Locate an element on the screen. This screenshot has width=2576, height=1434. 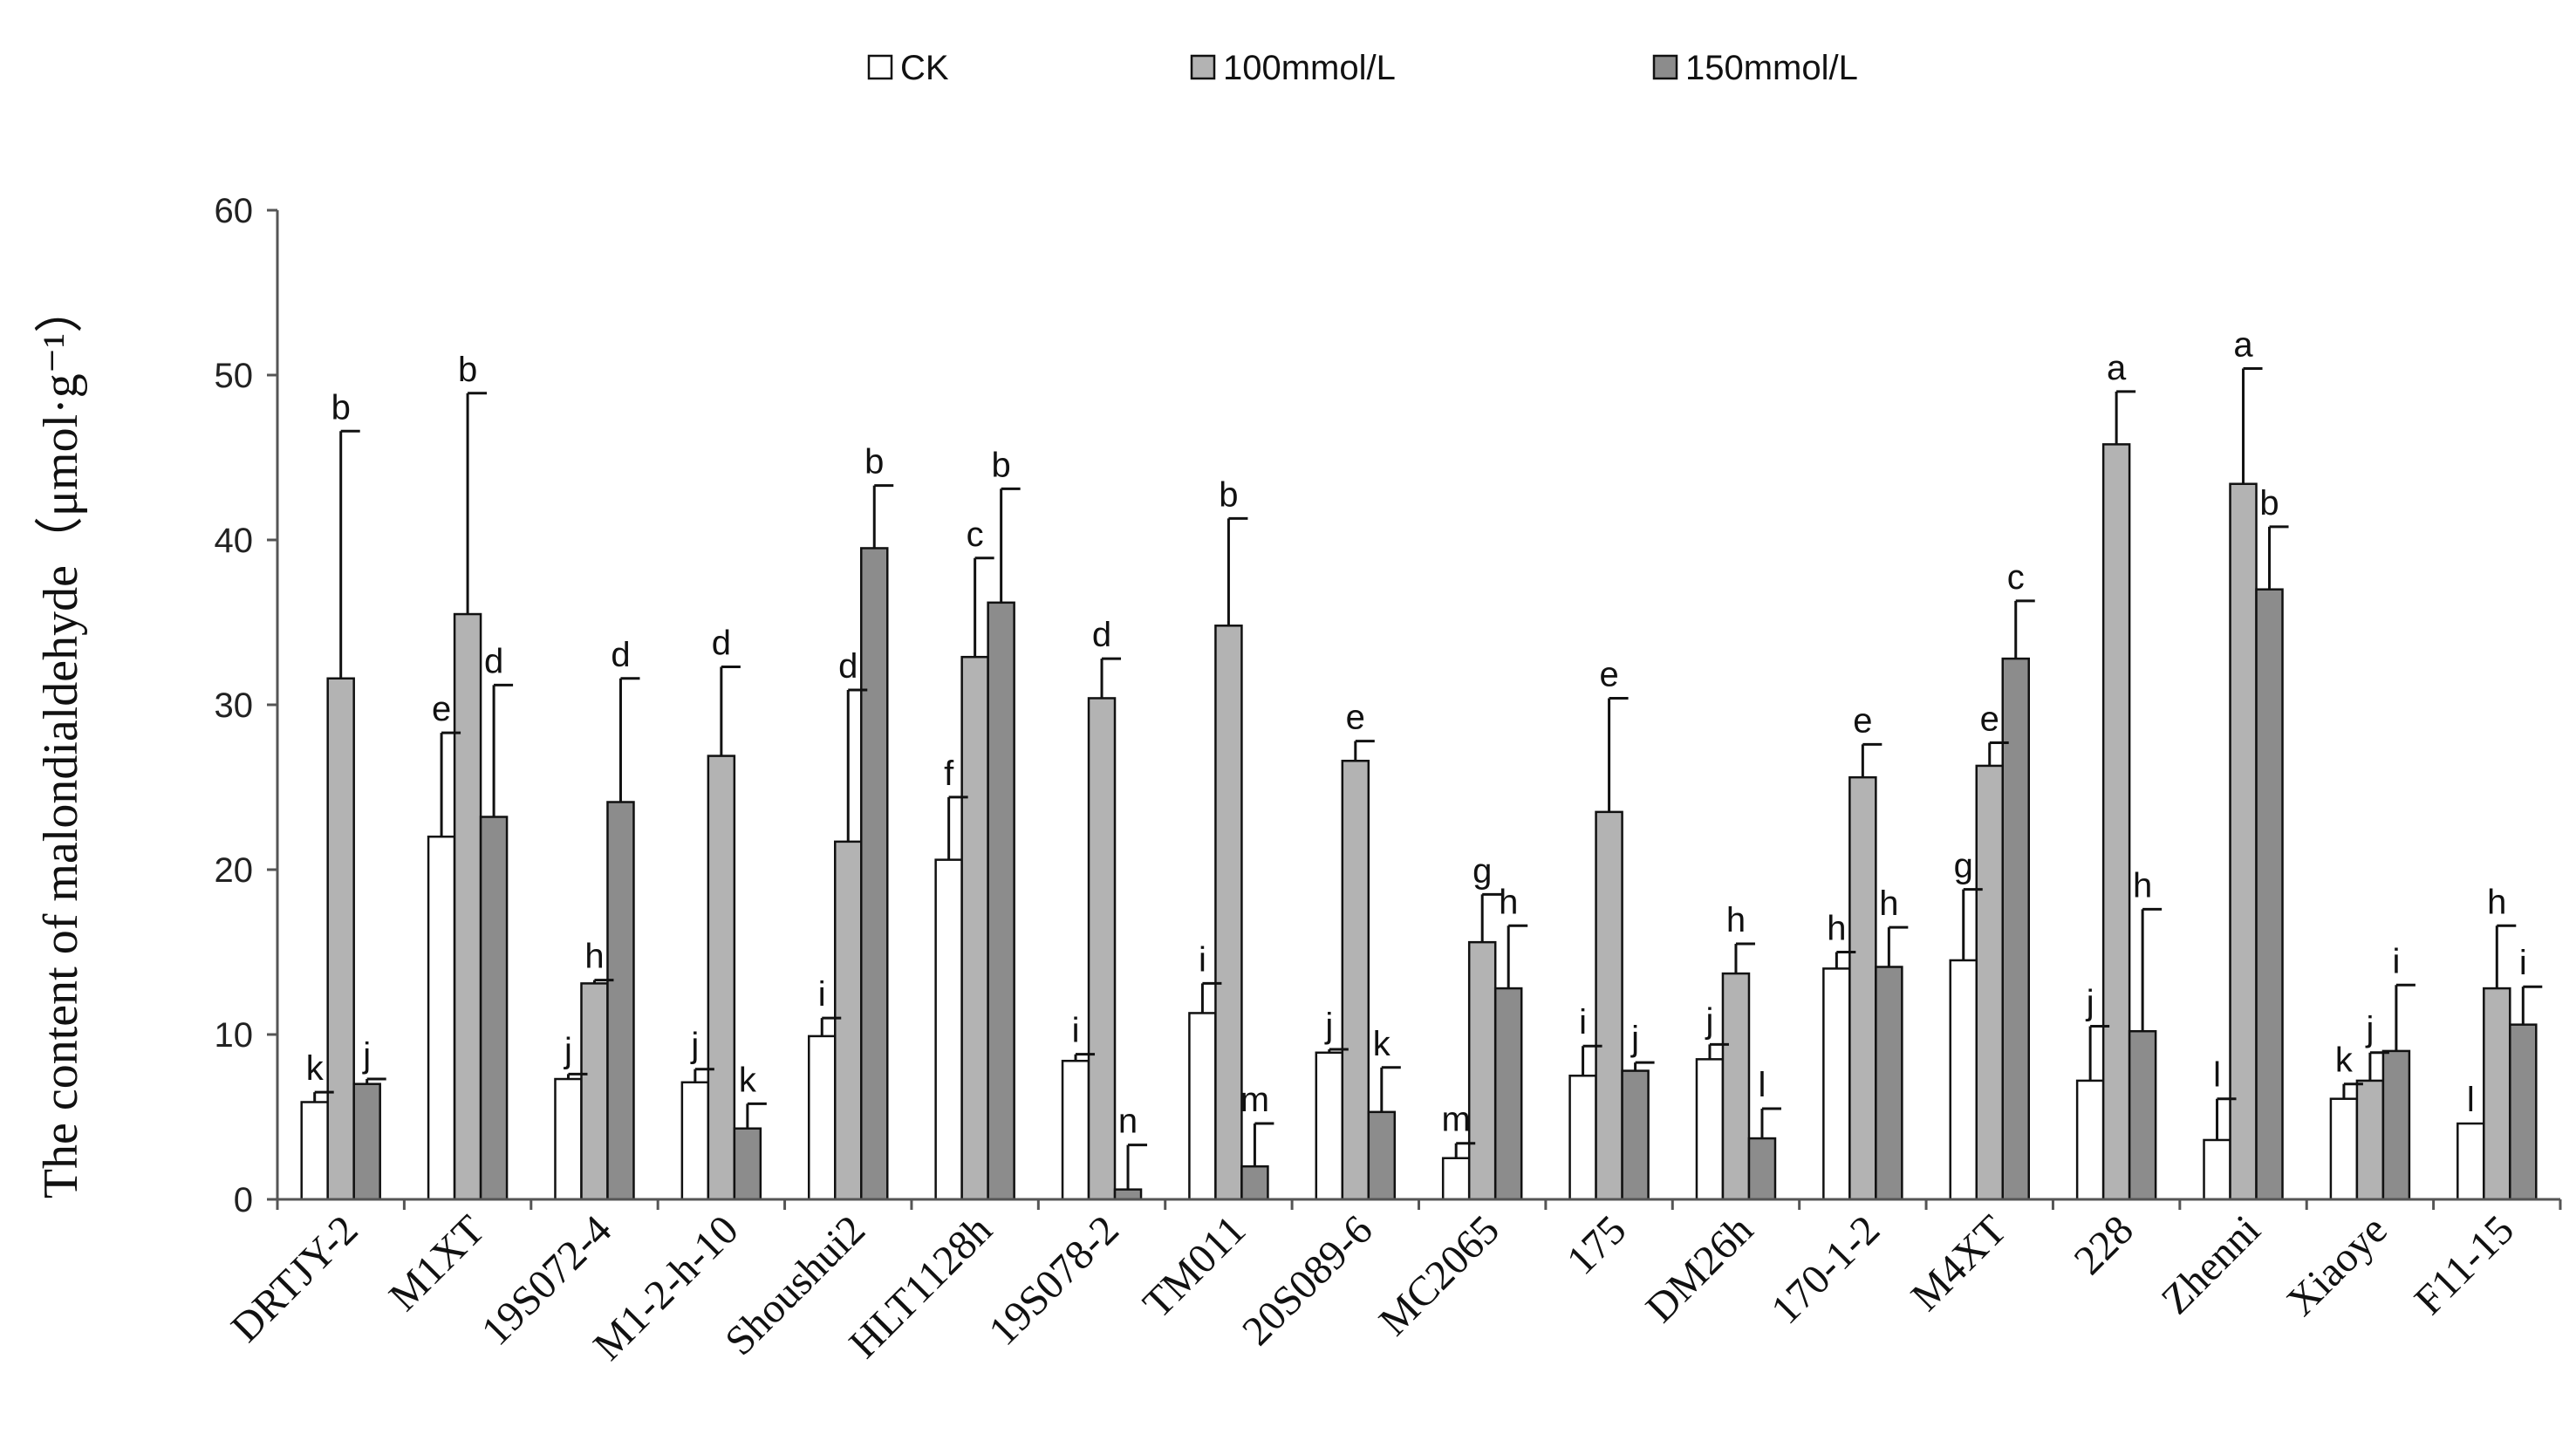
x-tick-label: 19S078-2 is located at coordinates (1053, 1280).